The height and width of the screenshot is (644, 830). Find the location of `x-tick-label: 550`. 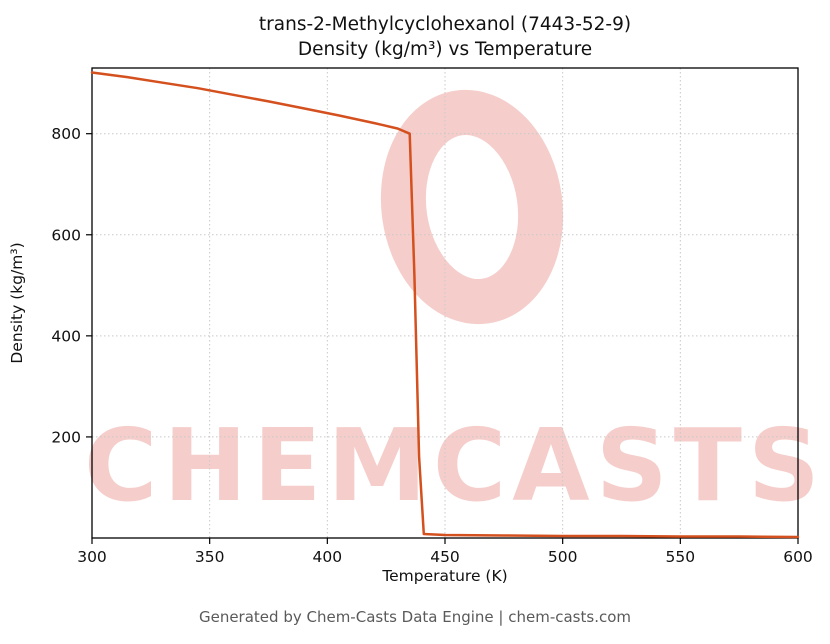

x-tick-label: 550 is located at coordinates (681, 557).